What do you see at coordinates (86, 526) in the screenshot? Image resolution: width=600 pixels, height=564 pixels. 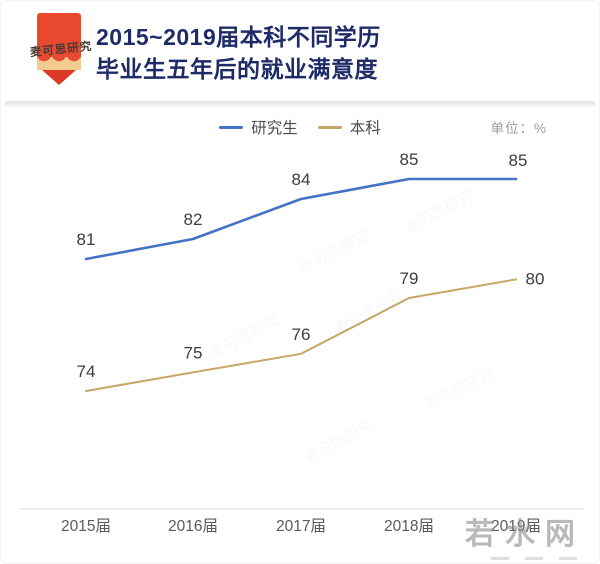 I see `x-axis-label: 2015届` at bounding box center [86, 526].